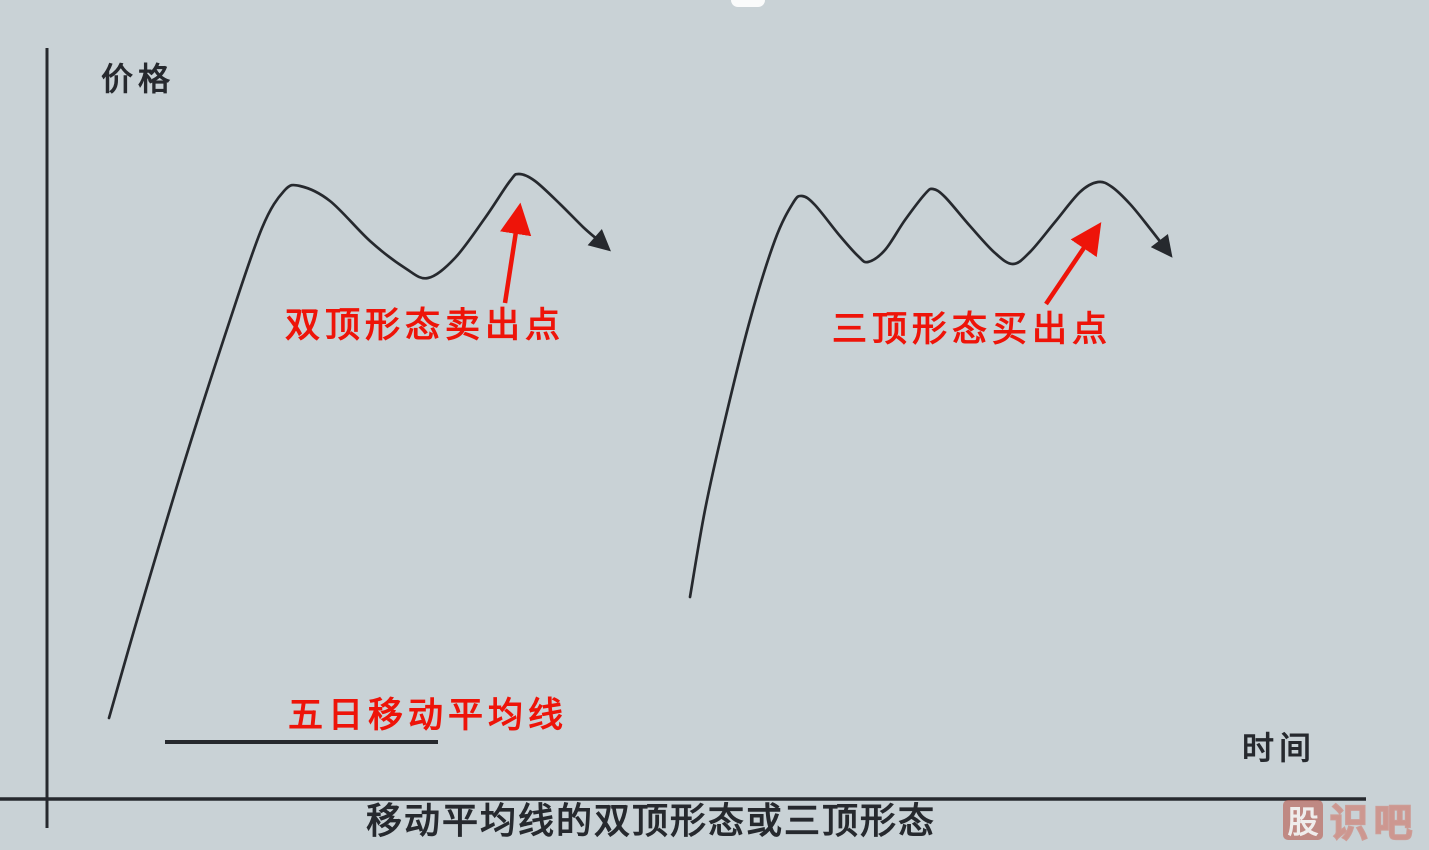 Image resolution: width=1429 pixels, height=850 pixels. What do you see at coordinates (1073, 264) in the screenshot?
I see `buy-annotation-arrow` at bounding box center [1073, 264].